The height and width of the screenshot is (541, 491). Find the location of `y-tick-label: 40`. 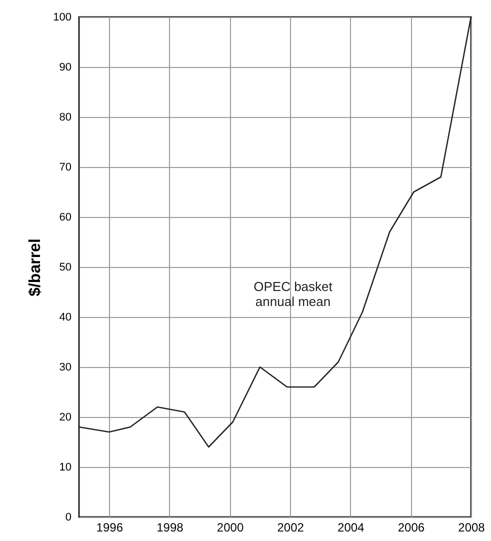

y-tick-label: 40 is located at coordinates (65, 318).